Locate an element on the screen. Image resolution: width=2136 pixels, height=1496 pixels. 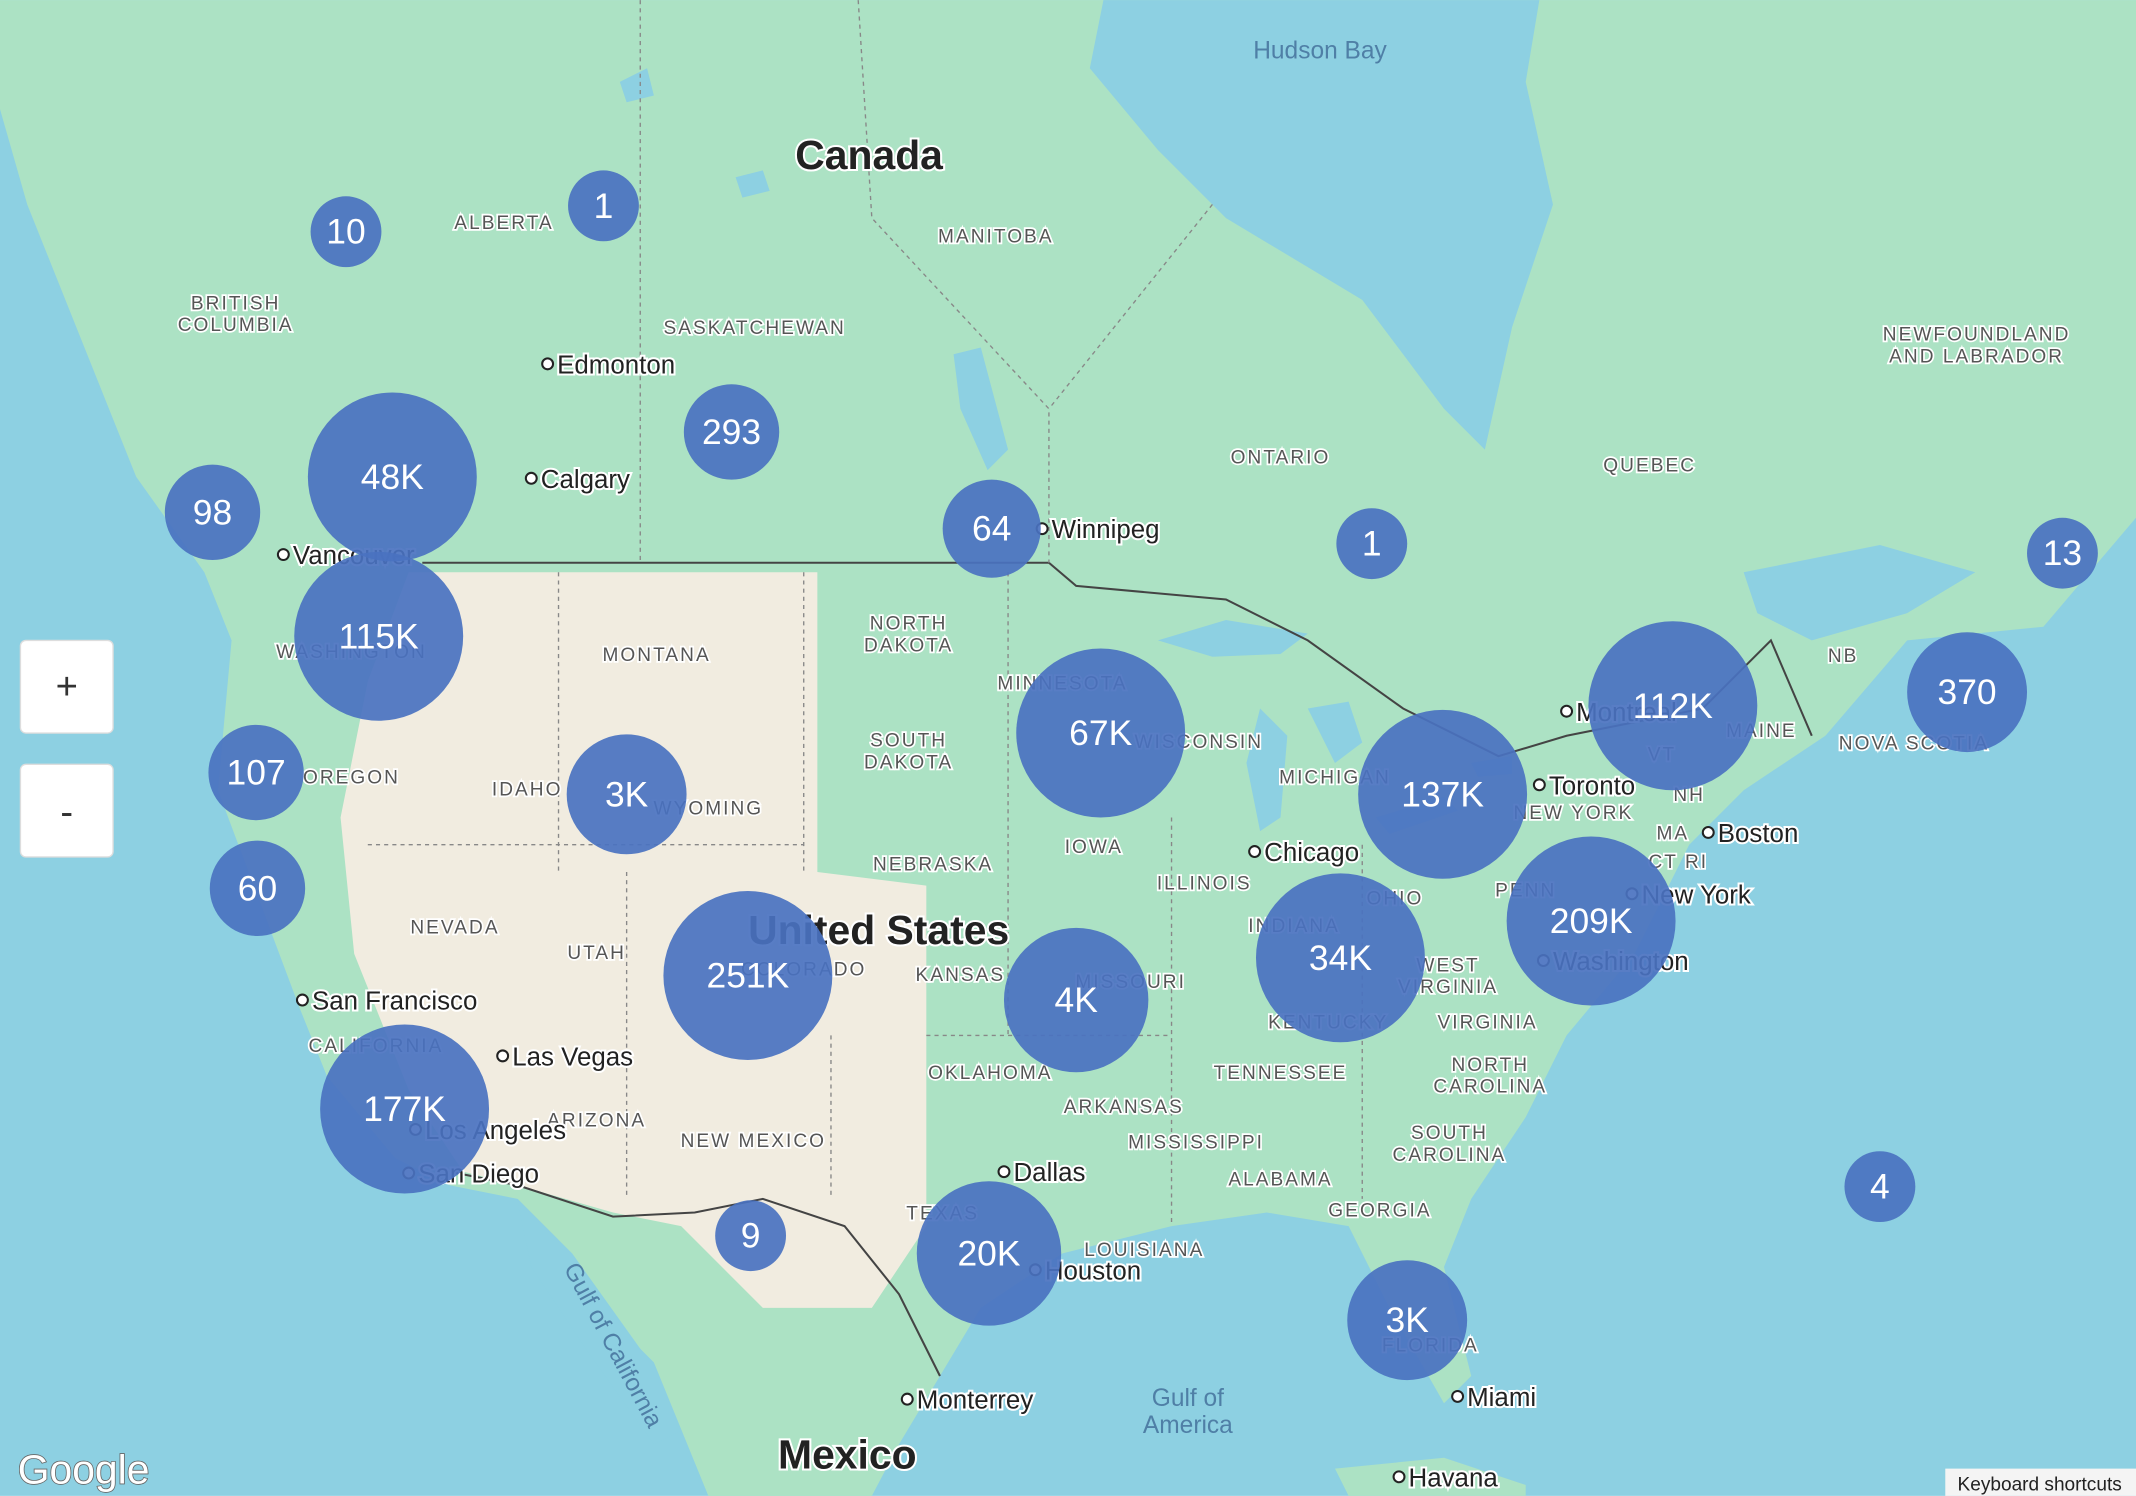
cluster-count: 251K is located at coordinates (748, 975).